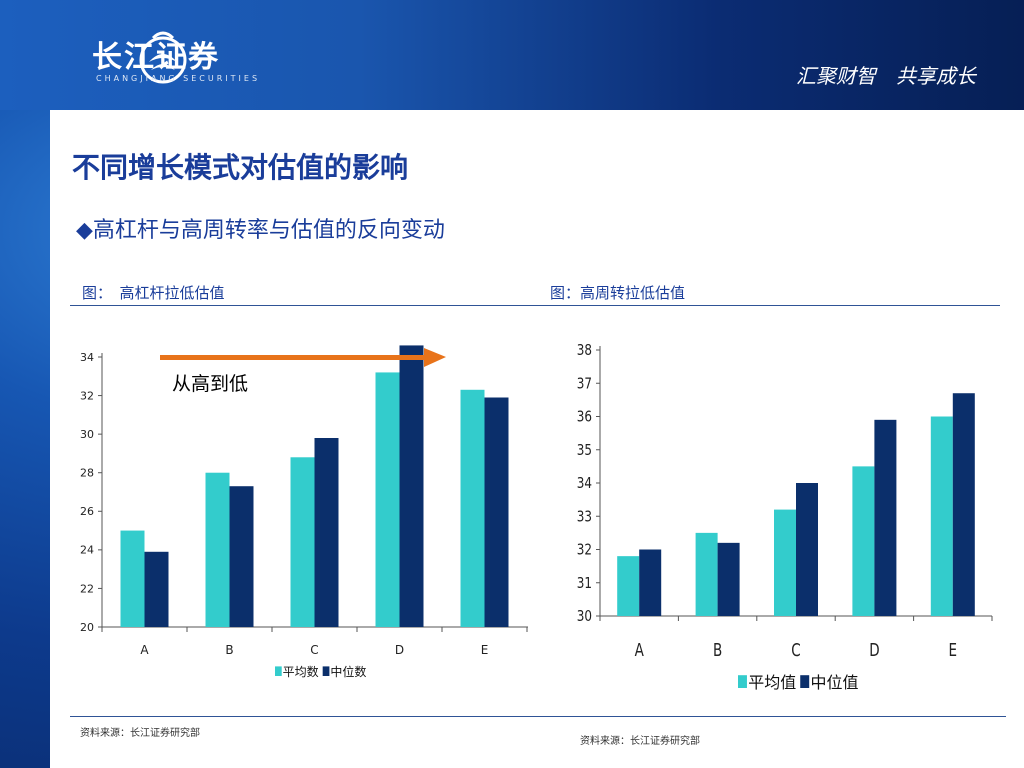  What do you see at coordinates (584, 584) in the screenshot?
I see `y-tick-label: 31` at bounding box center [584, 584].